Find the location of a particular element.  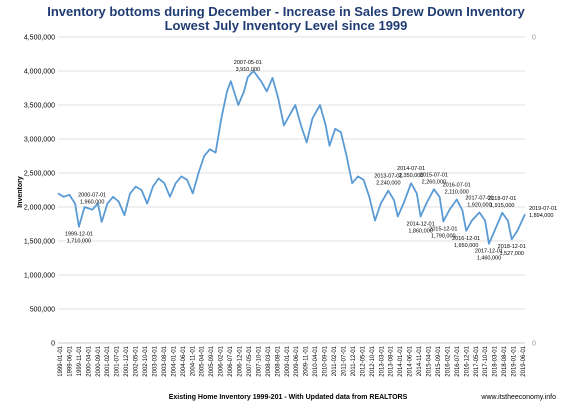

x-tick-label: 2014-11-01 is located at coordinates (420, 360).